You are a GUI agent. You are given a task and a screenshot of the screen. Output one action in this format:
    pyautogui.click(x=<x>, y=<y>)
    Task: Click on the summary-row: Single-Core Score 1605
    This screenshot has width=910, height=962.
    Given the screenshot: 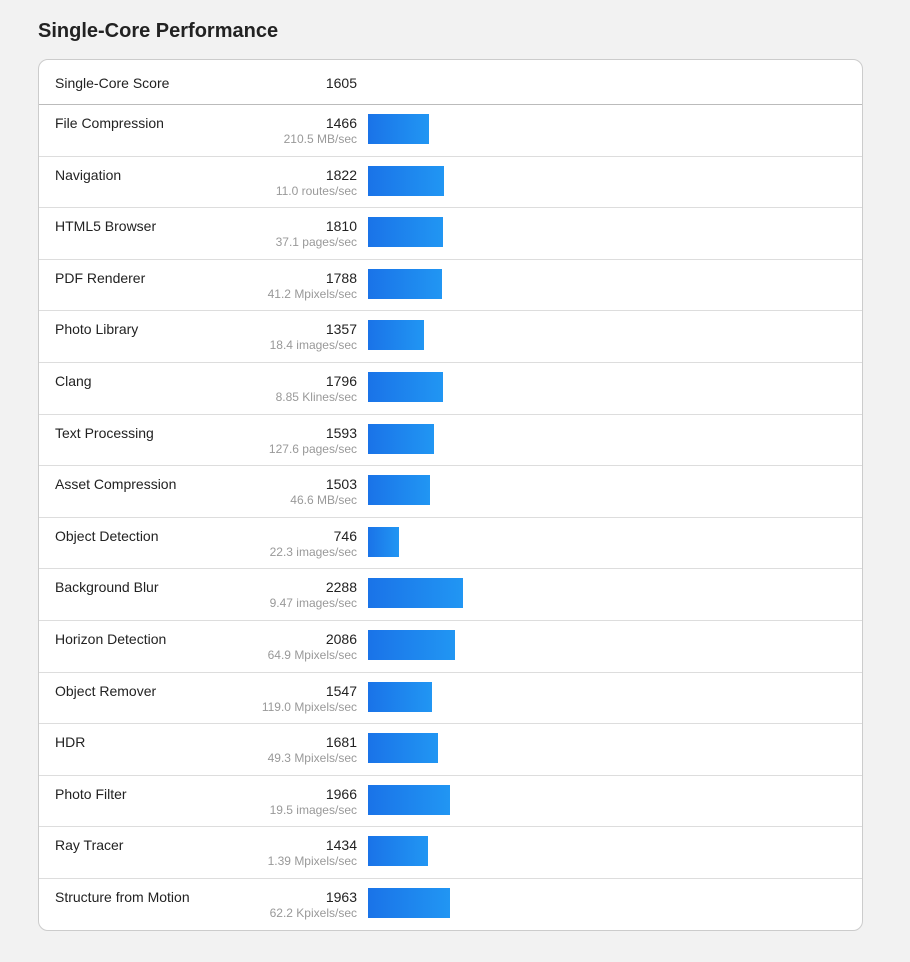 What is the action you would take?
    pyautogui.click(x=450, y=82)
    